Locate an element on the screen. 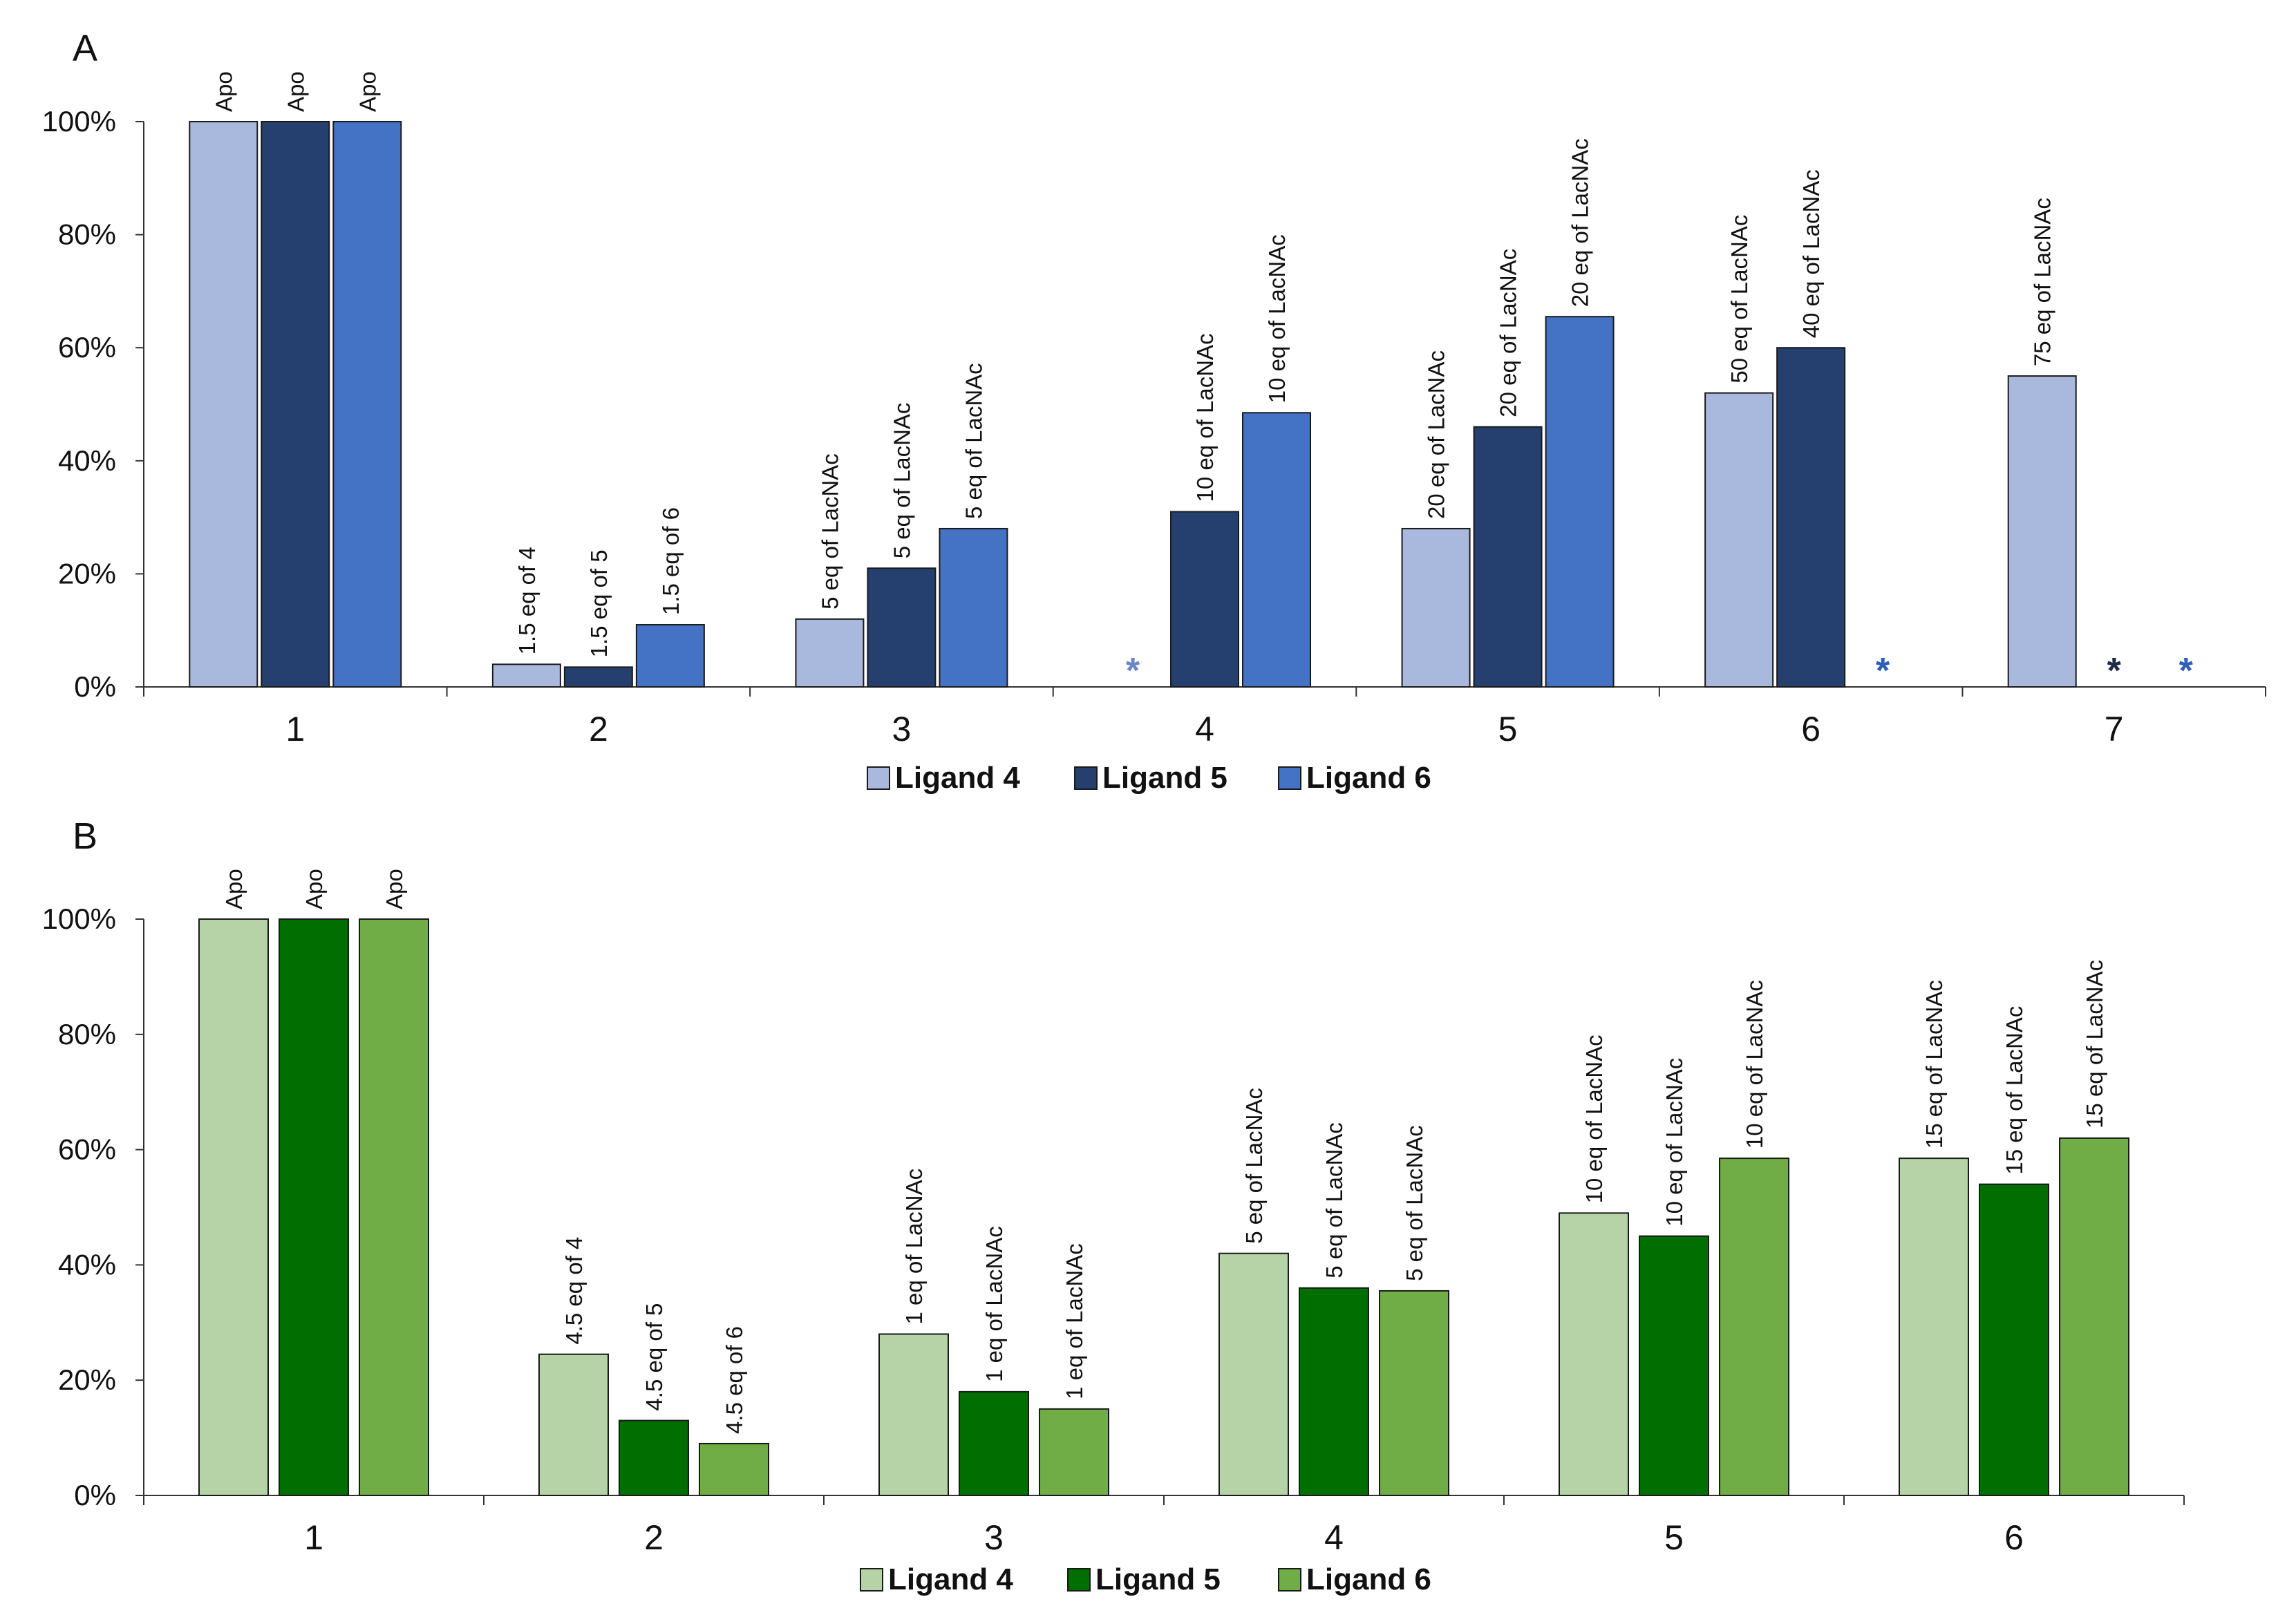  bar-data-label: 4.5 eq of 6 is located at coordinates (735, 1380).